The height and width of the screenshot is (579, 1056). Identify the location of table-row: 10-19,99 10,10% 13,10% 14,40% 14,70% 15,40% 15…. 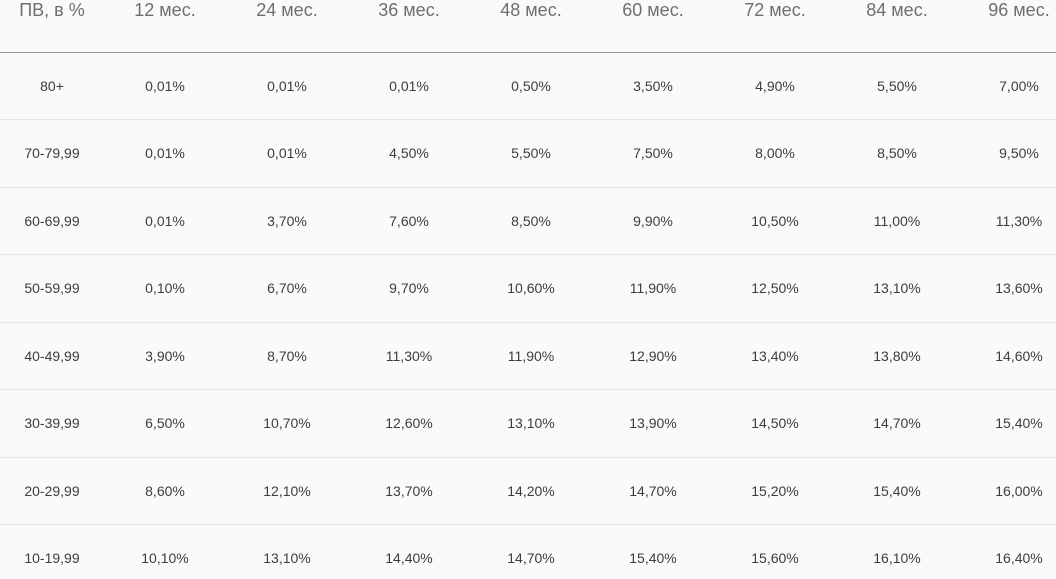
(528, 551).